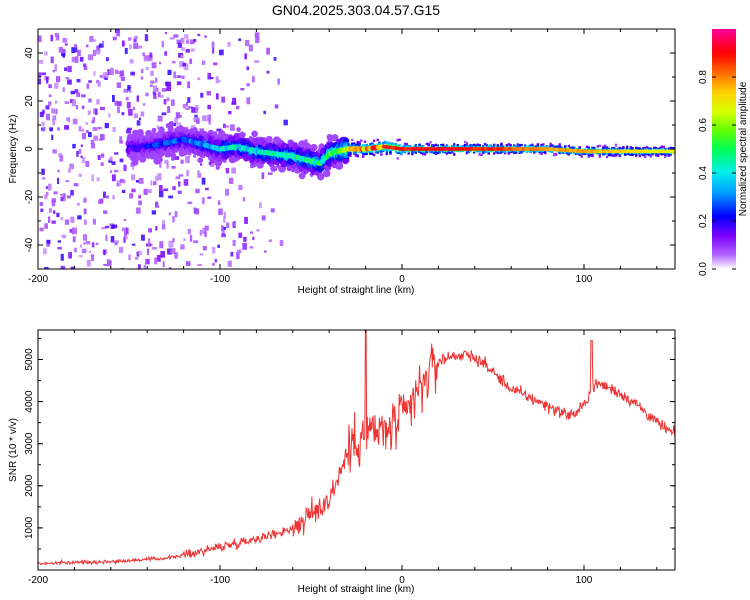 The width and height of the screenshot is (750, 600). What do you see at coordinates (29, 244) in the screenshot?
I see `y-tick-label: -40` at bounding box center [29, 244].